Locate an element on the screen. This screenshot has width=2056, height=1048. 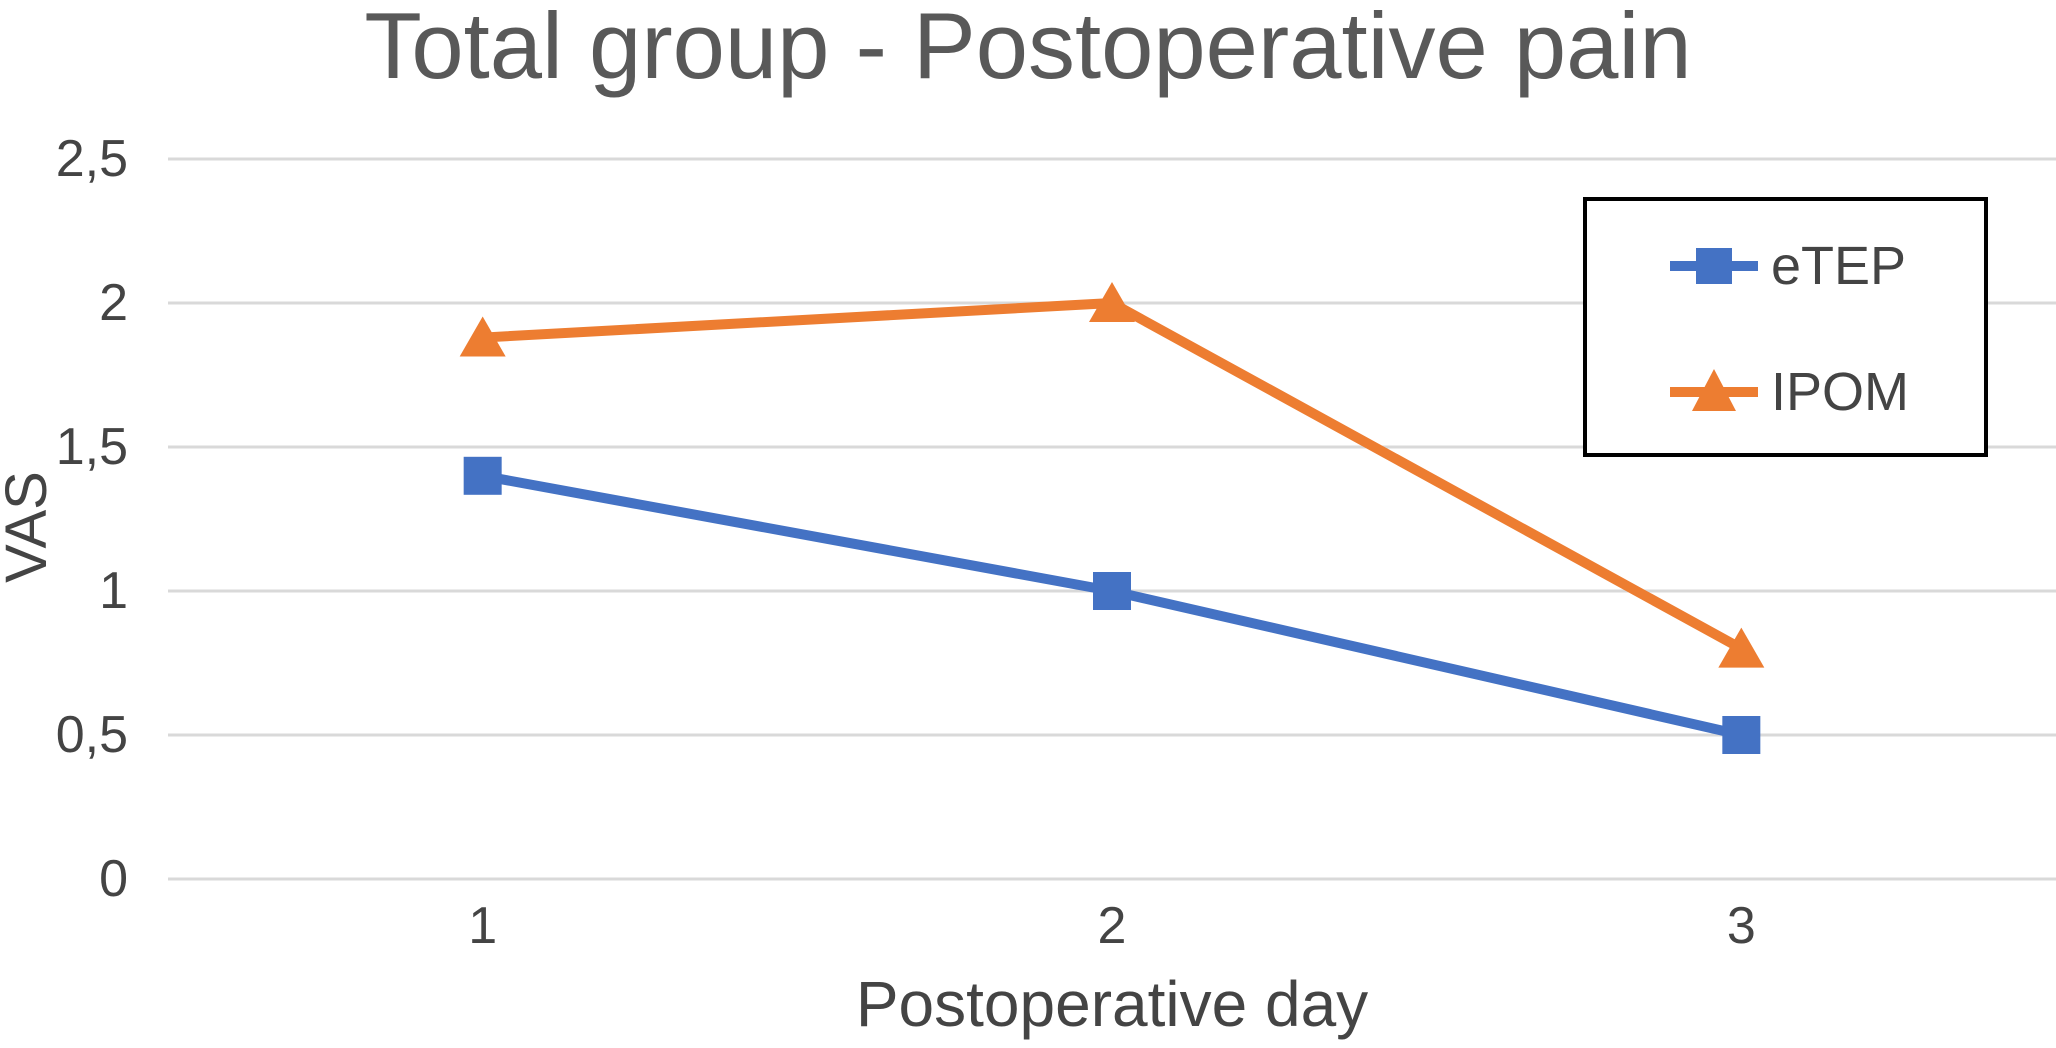
y-tick-label: 0 is located at coordinates (113, 879).